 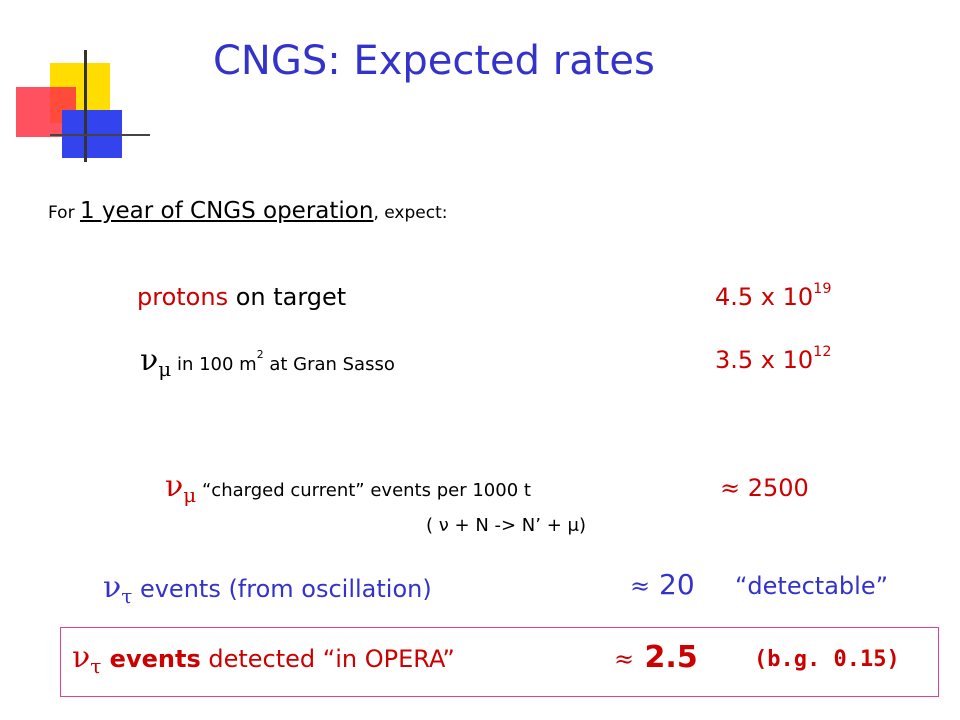 What do you see at coordinates (434, 61) in the screenshot?
I see `page-title: CNGS: Expected rates` at bounding box center [434, 61].